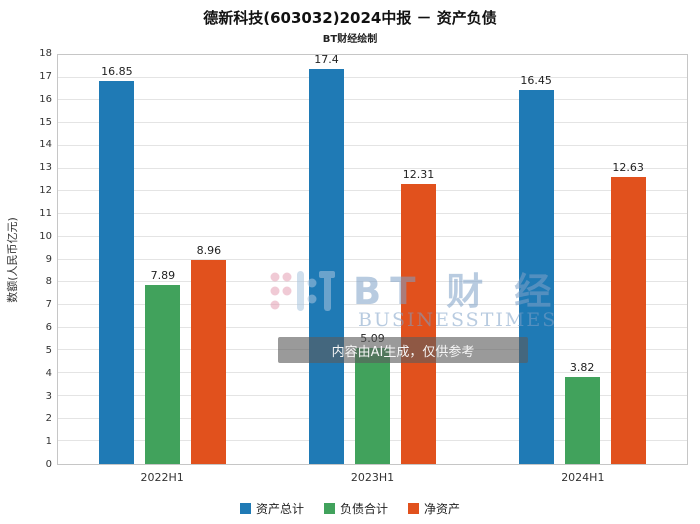 The image size is (700, 524). I want to click on legend-label: 净资产, so click(442, 509).